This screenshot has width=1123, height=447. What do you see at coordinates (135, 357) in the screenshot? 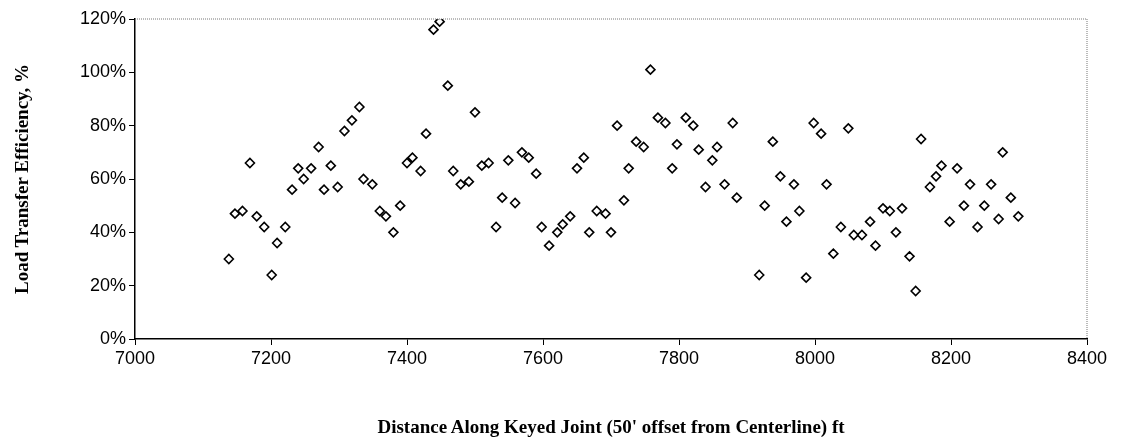
I see `x-tick-label: 7000` at bounding box center [135, 357].